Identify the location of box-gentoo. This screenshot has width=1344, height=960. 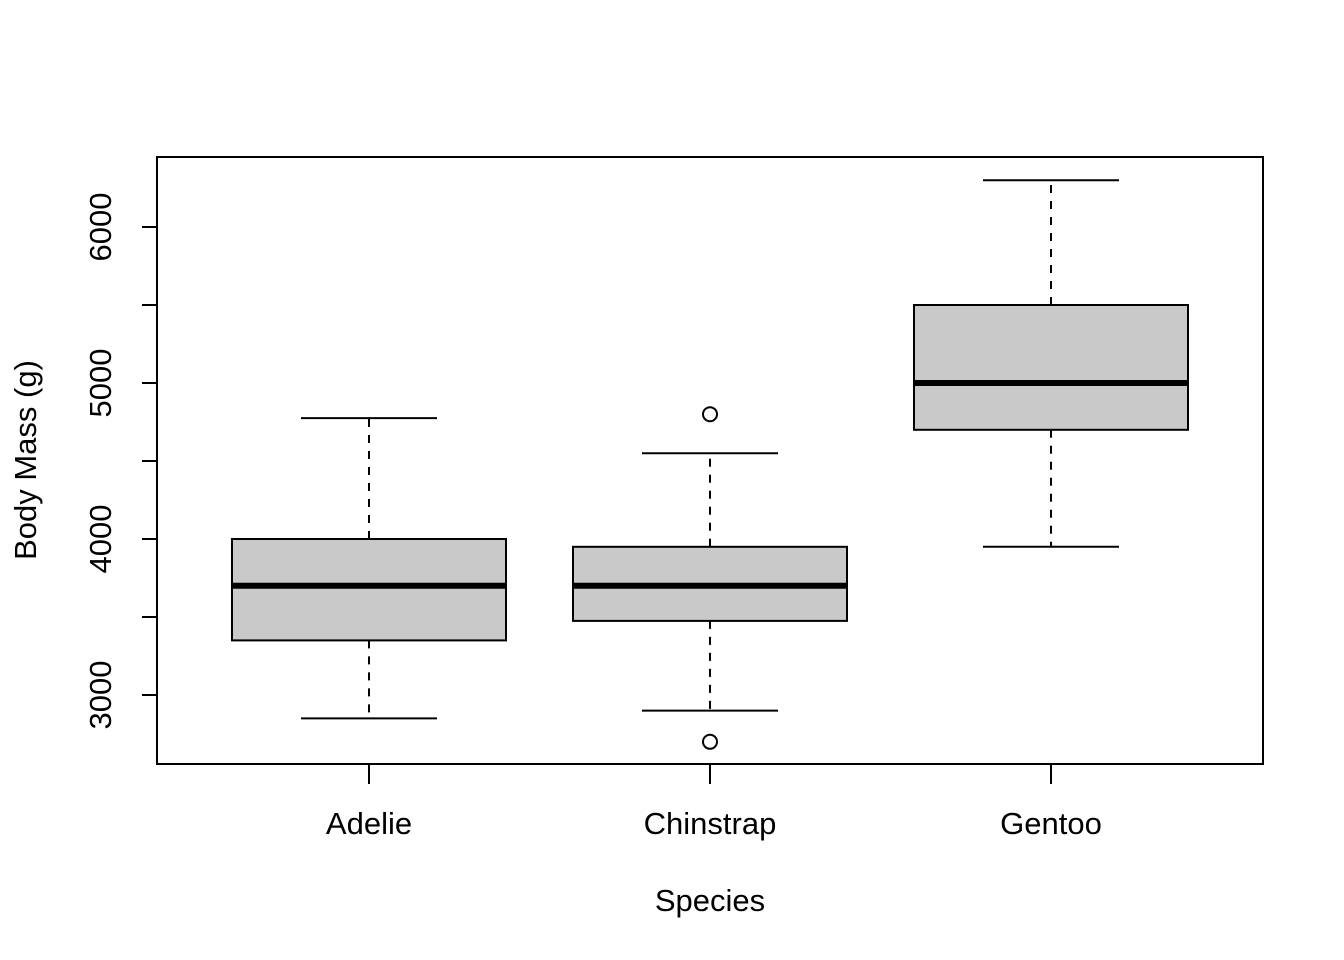
(1051, 367).